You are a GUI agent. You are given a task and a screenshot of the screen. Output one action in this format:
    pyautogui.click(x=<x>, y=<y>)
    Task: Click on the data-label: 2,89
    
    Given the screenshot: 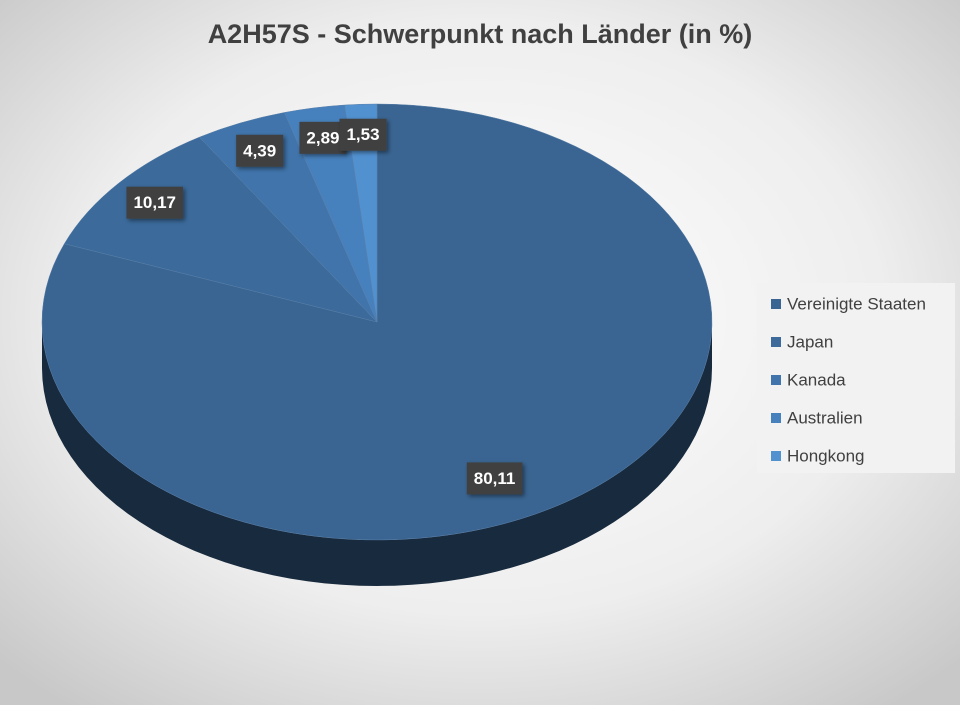 What is the action you would take?
    pyautogui.click(x=323, y=137)
    